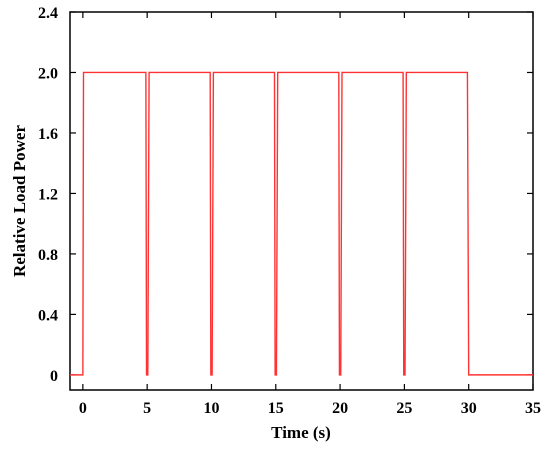 The width and height of the screenshot is (550, 456). What do you see at coordinates (469, 408) in the screenshot?
I see `x-tick-label: 30` at bounding box center [469, 408].